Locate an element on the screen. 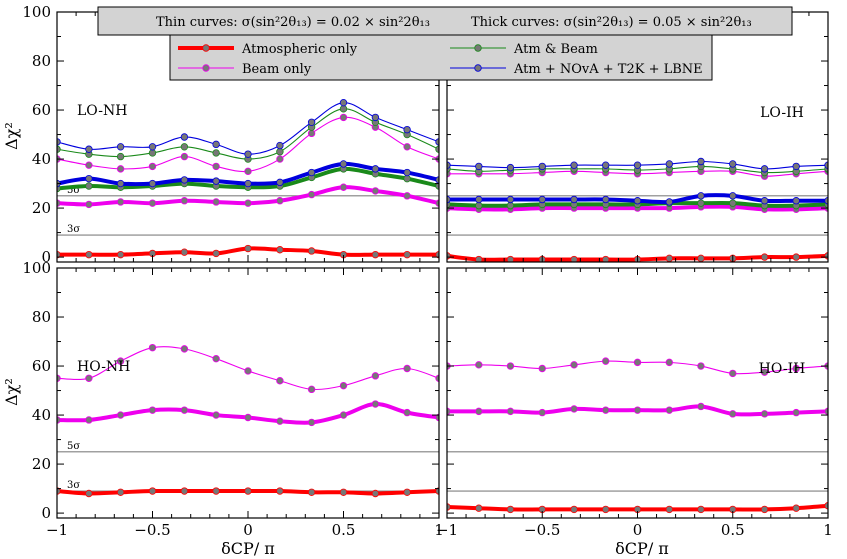 This screenshot has height=559, width=847. series-all-thin is located at coordinates (248, 128).